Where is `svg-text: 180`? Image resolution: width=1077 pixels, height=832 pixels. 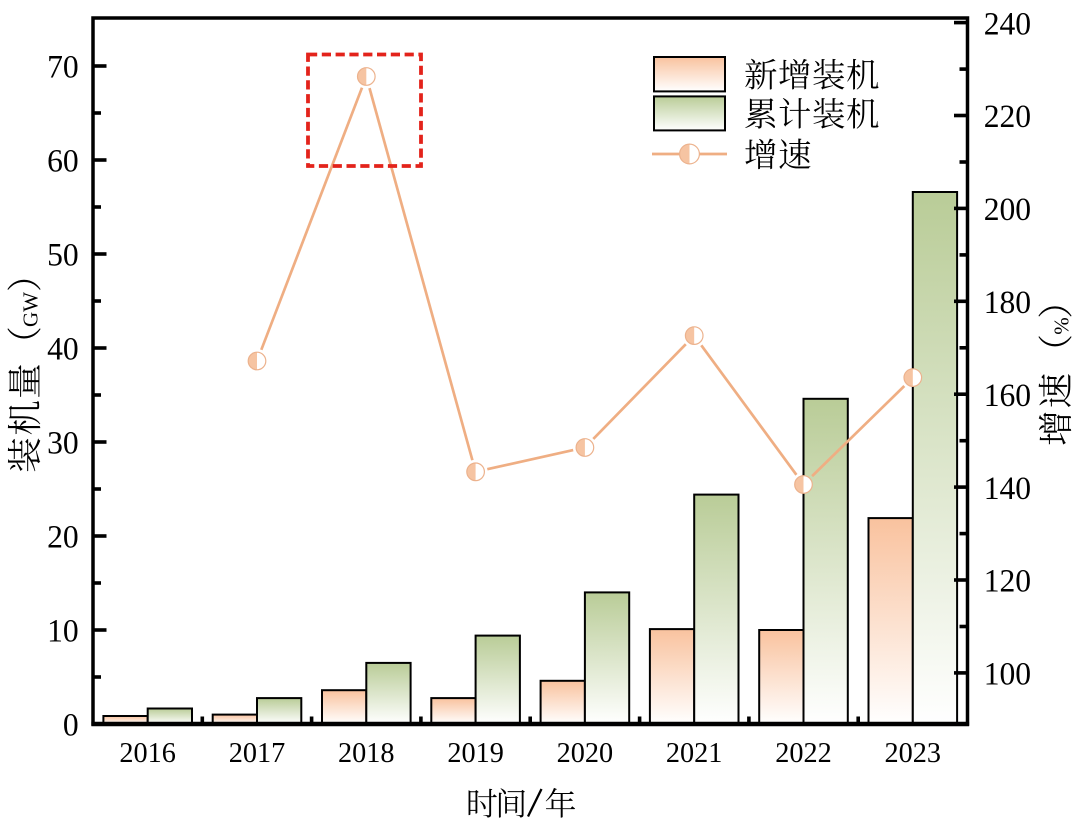 svg-text: 180 is located at coordinates (1007, 303).